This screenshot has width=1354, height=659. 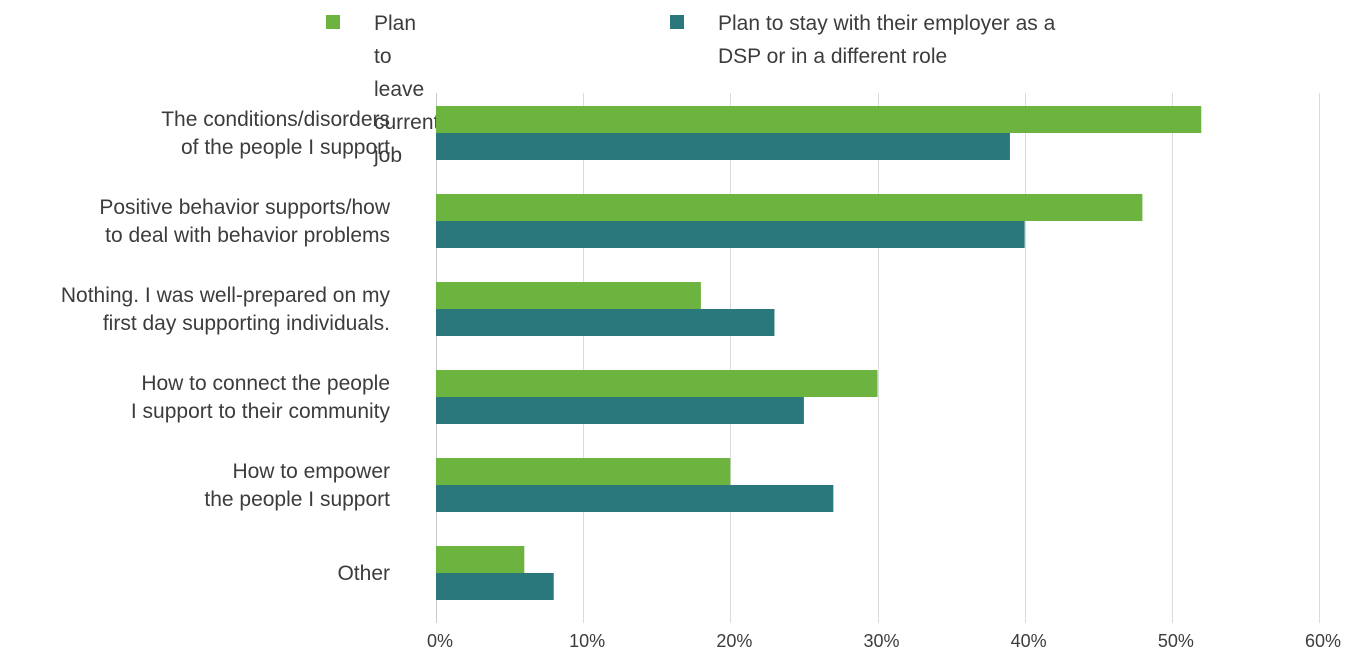 I want to click on legend-swatch-stay, so click(x=677, y=22).